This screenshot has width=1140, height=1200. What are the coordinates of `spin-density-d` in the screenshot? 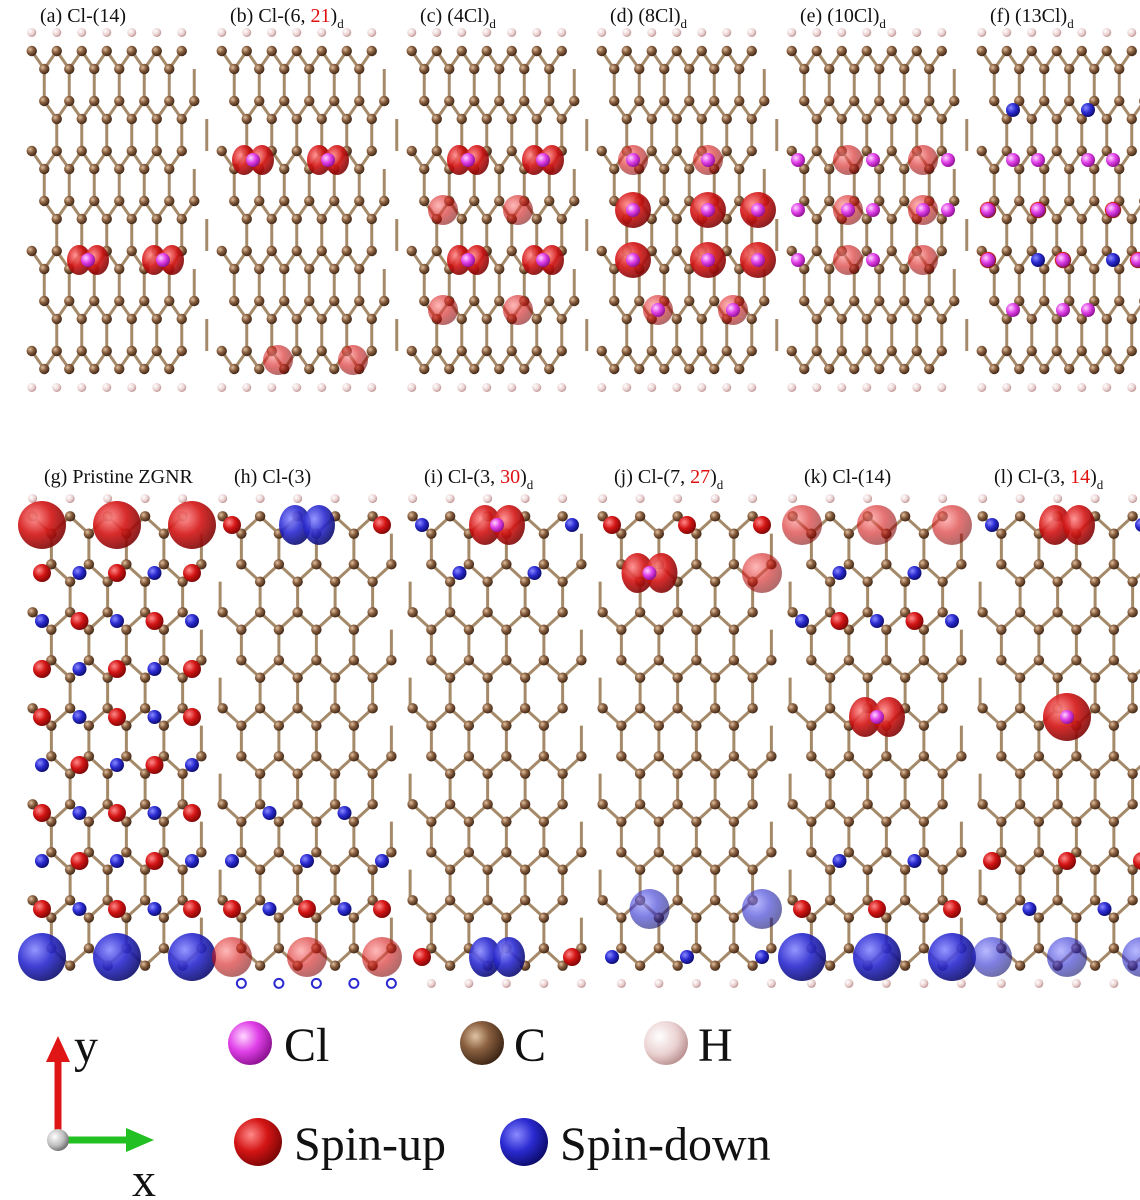 It's located at (695, 235).